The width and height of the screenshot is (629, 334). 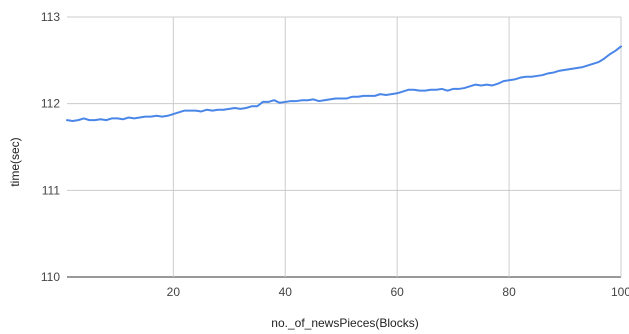 I want to click on x-tick-label: 40, so click(x=286, y=292).